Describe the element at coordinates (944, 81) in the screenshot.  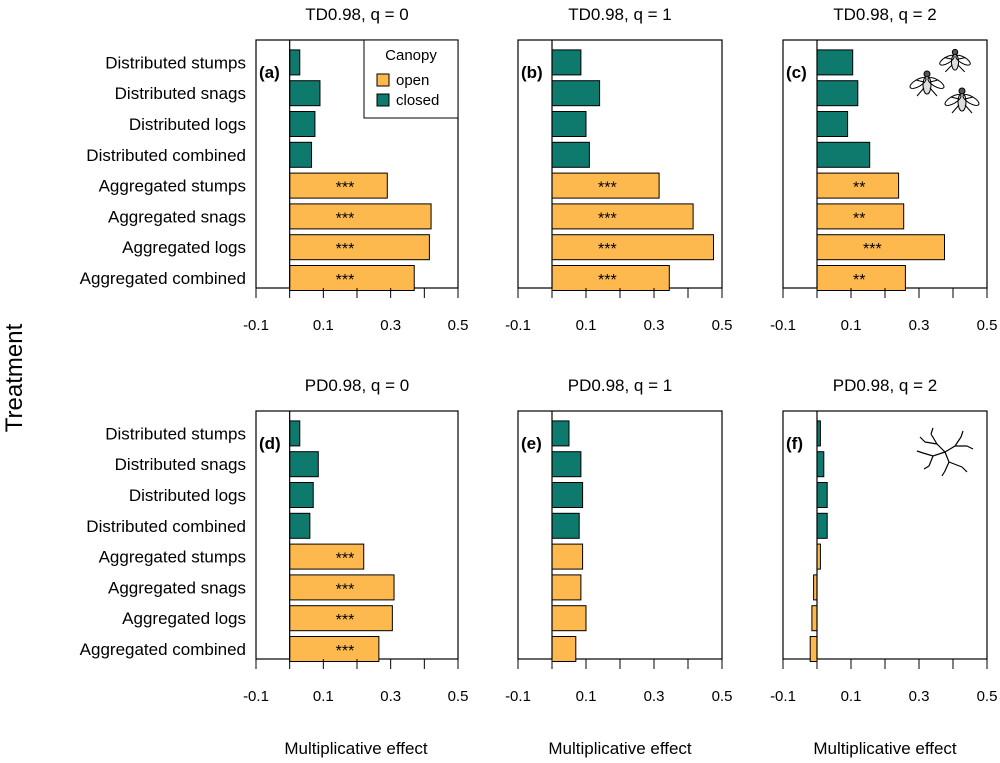
I see `insects-icon` at that location.